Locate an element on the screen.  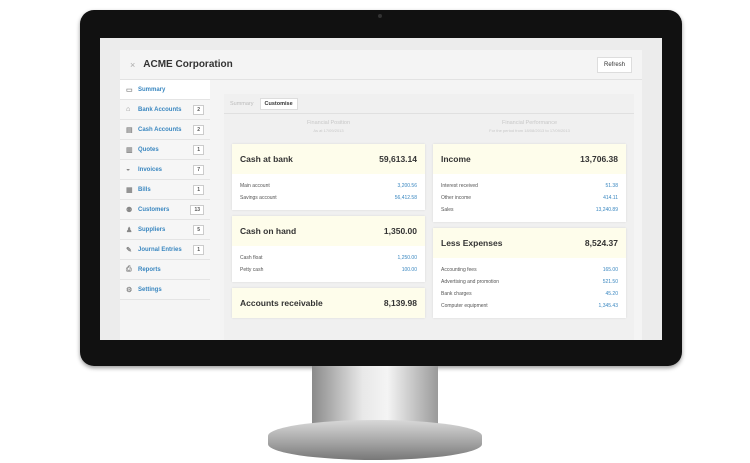
row-value-link: 100.00 is located at coordinates (409, 270).